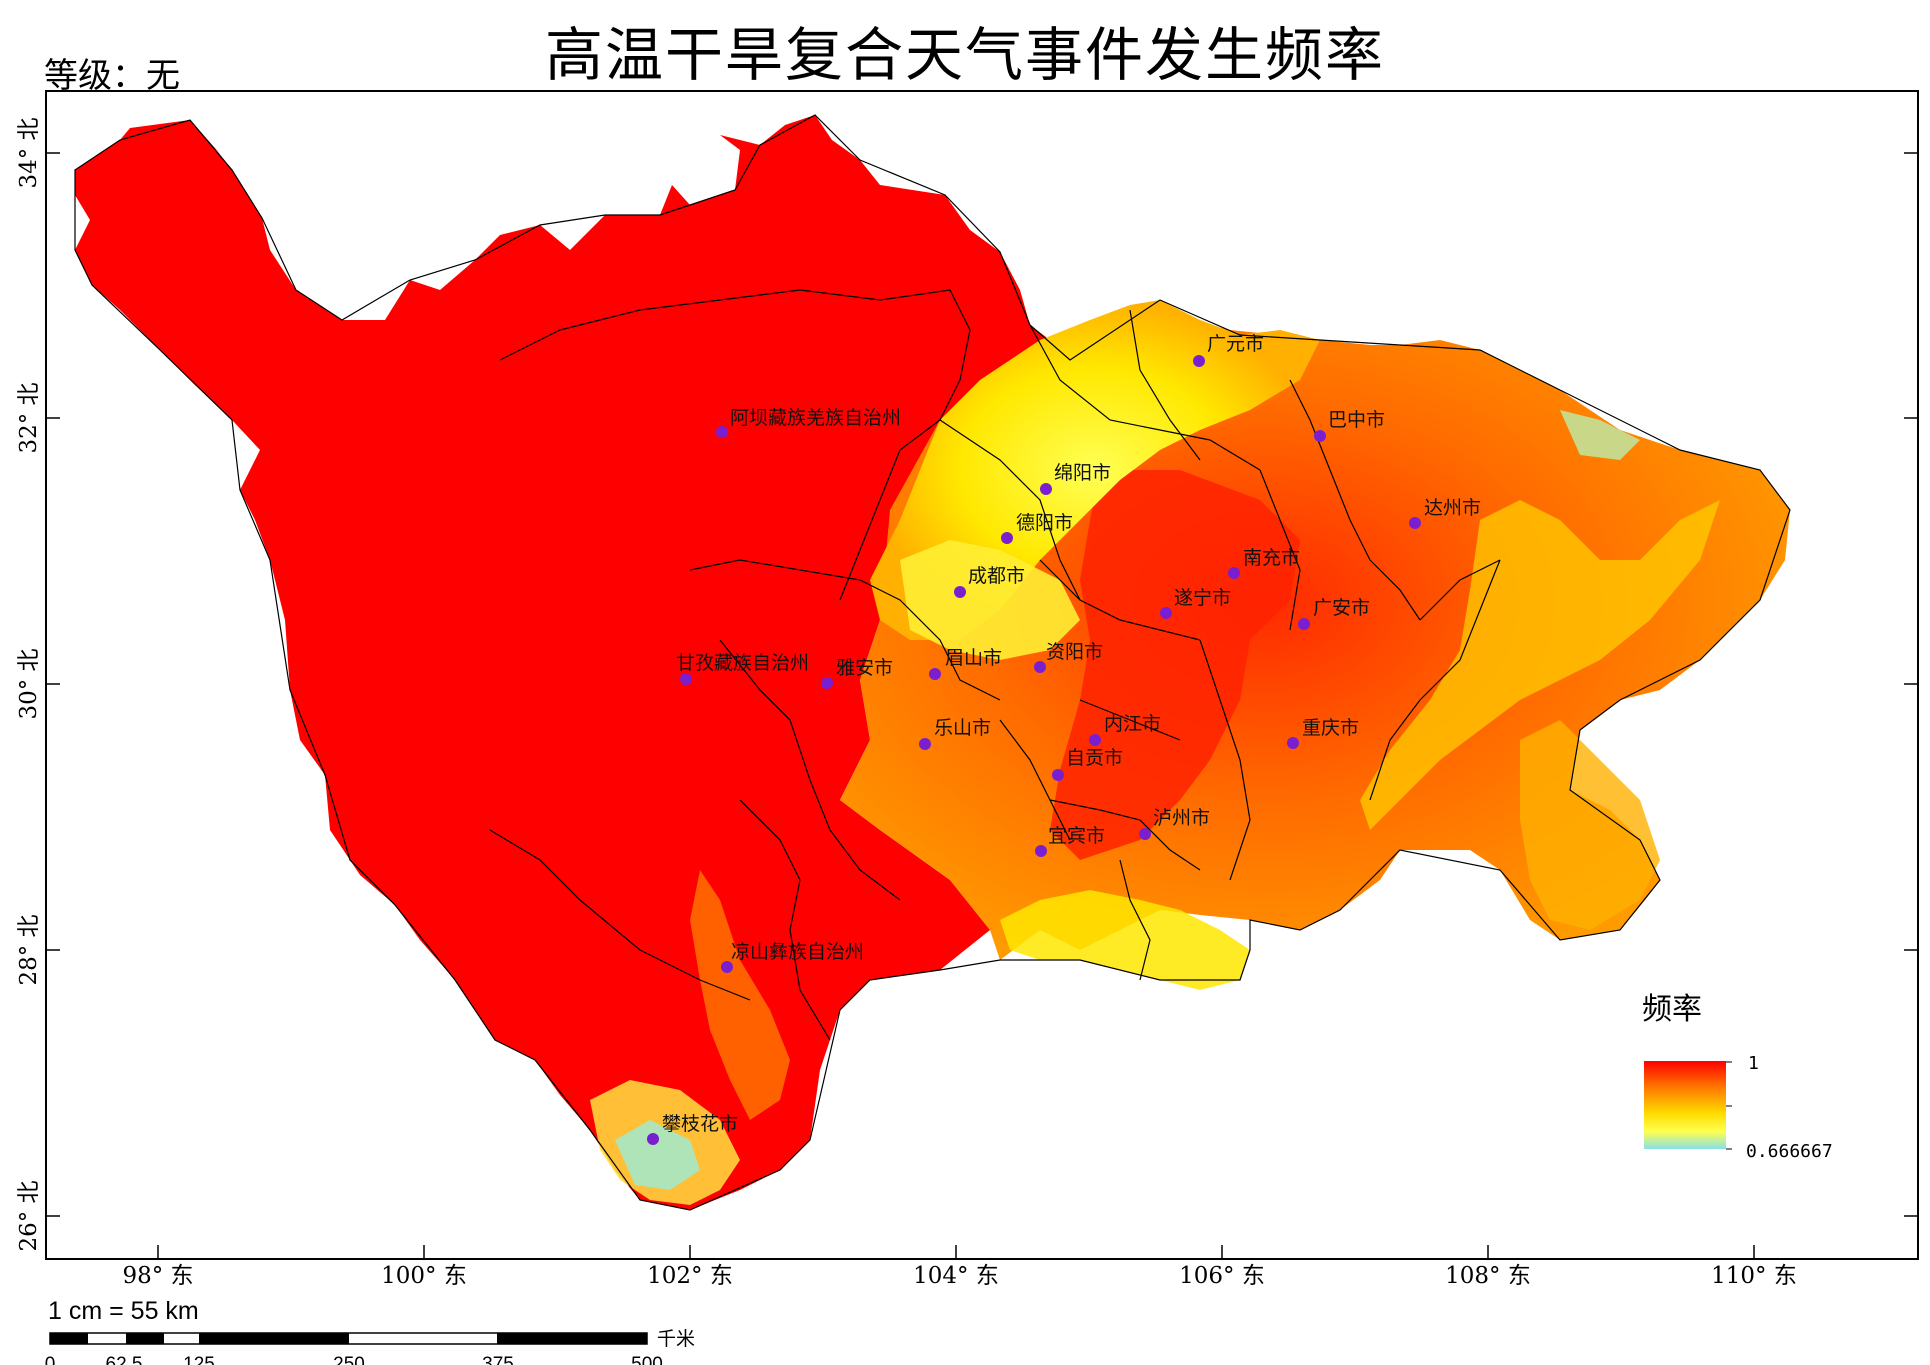 Image resolution: width=1930 pixels, height=1365 pixels. I want to click on city-yaan: 雅安市, so click(857, 673).